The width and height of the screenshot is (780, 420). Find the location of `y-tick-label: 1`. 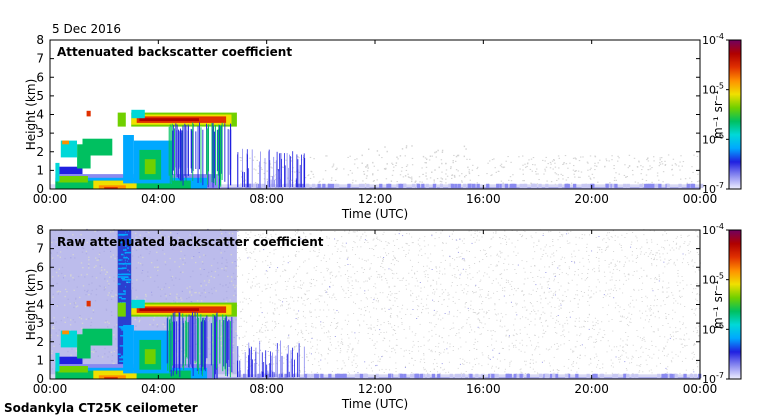

y-tick-label: 1 is located at coordinates (40, 360).